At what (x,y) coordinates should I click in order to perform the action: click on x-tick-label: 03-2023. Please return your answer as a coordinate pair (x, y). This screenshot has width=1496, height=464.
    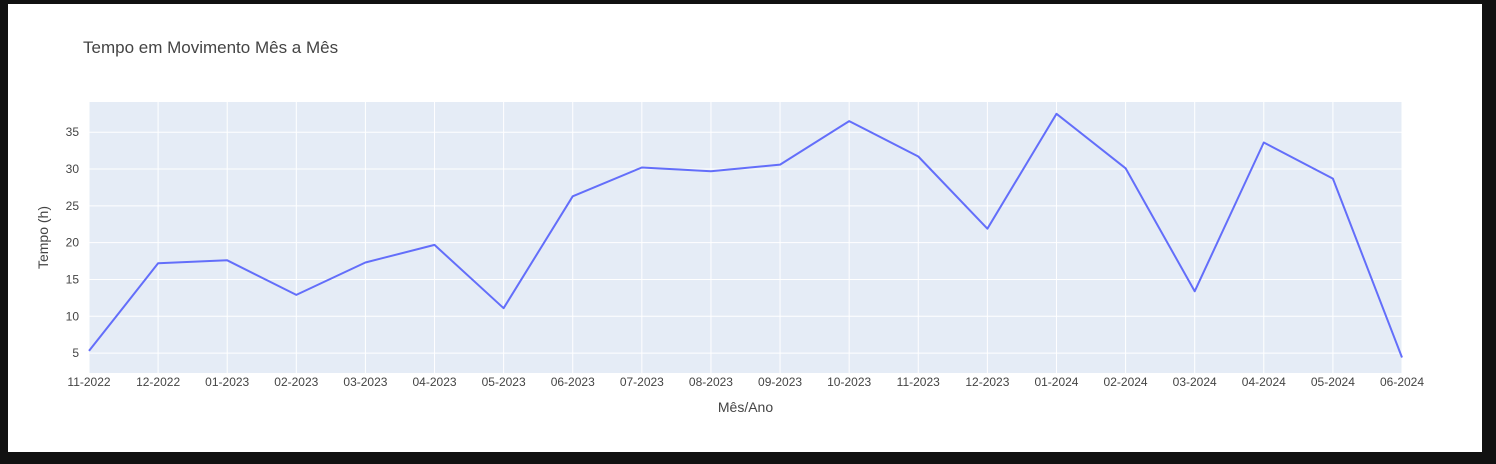
    Looking at the image, I should click on (365, 382).